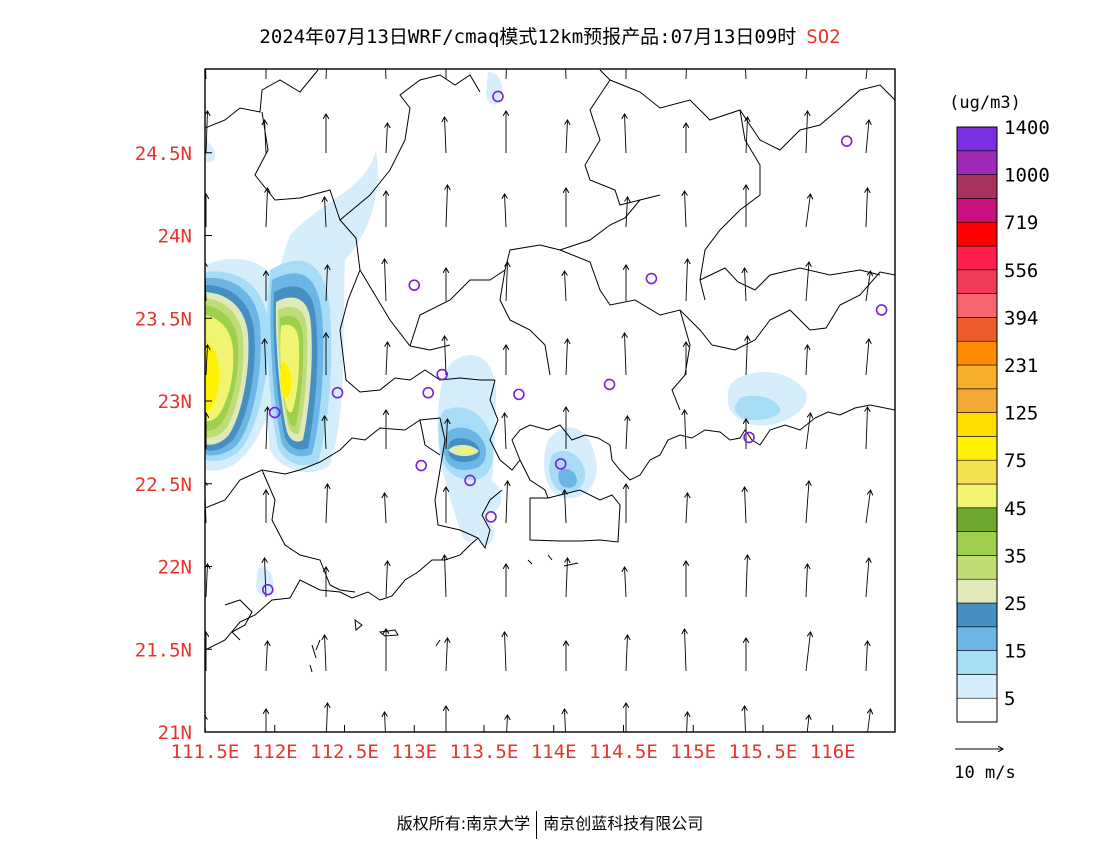  Describe the element at coordinates (463, 823) in the screenshot. I see `copyright-left: 版权所有:南京大学` at that location.